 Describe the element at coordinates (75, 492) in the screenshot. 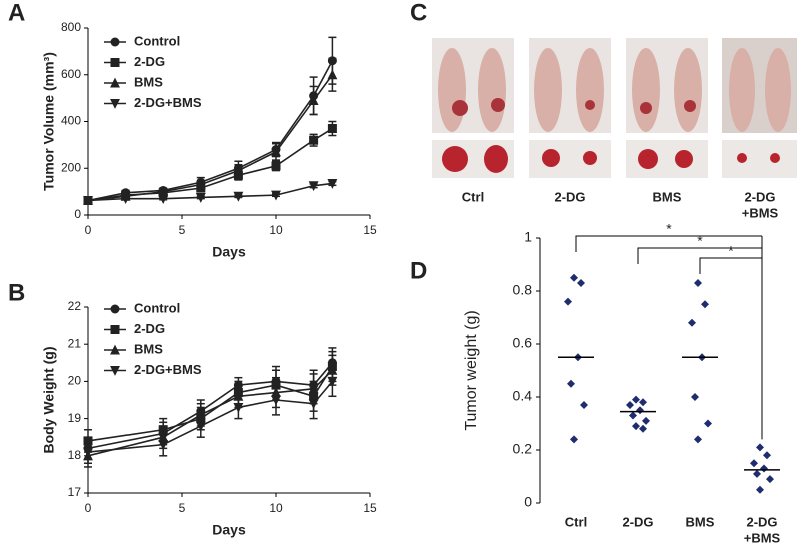

I see `y-tick-label: 17` at that location.